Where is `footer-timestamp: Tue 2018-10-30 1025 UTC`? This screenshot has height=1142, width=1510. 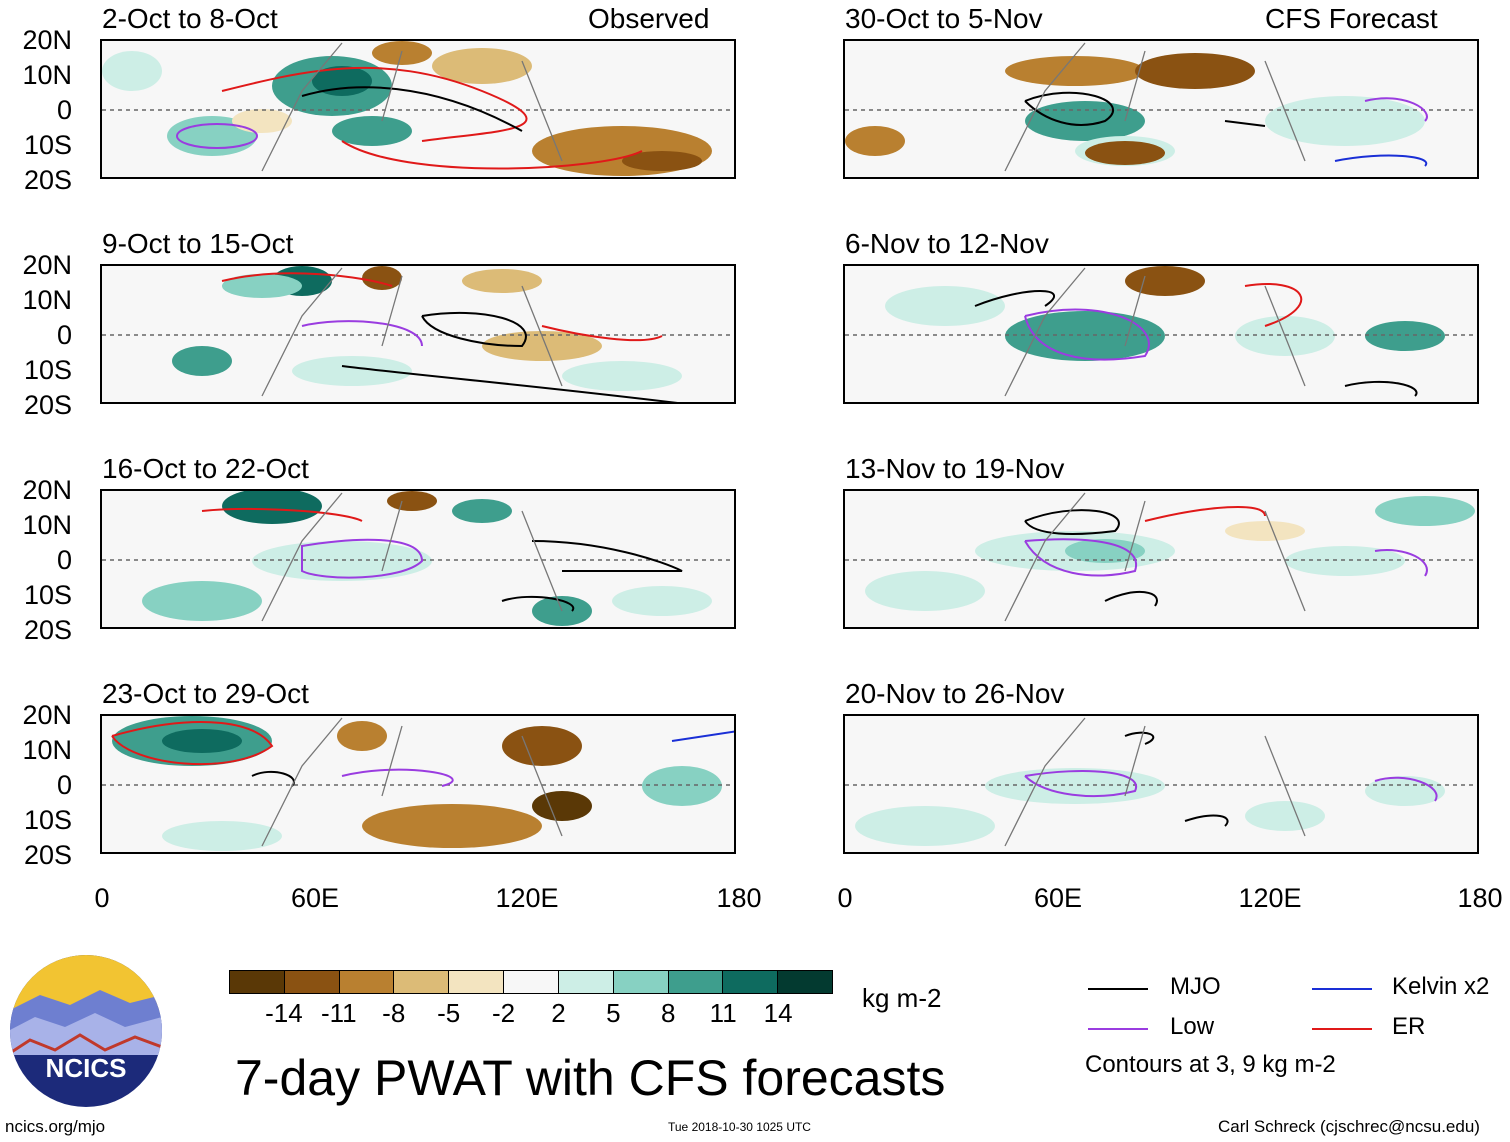 footer-timestamp: Tue 2018-10-30 1025 UTC is located at coordinates (739, 1127).